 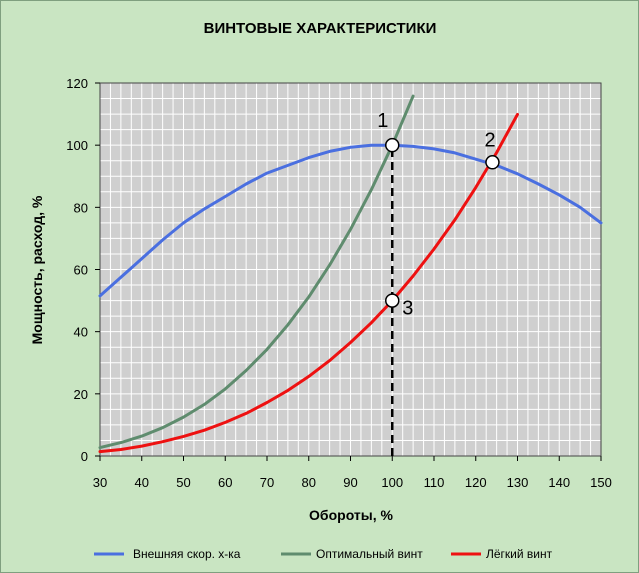 What do you see at coordinates (267, 482) in the screenshot?
I see `x-tick-label: 70` at bounding box center [267, 482].